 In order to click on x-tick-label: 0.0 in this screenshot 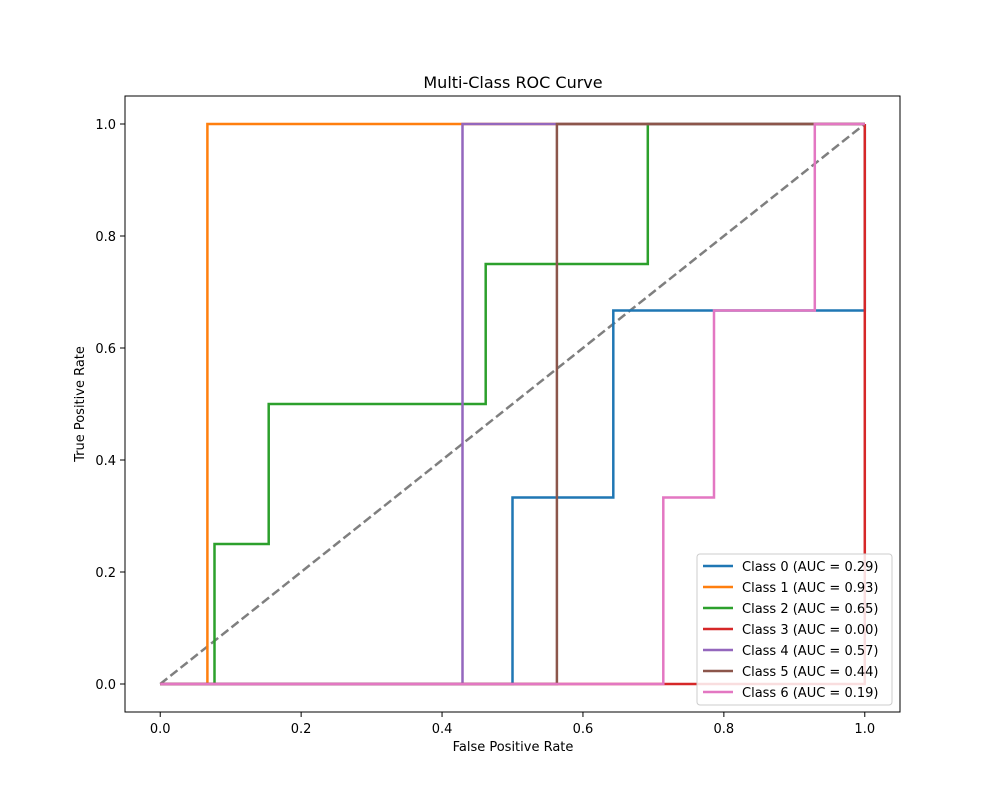, I will do `click(160, 729)`.